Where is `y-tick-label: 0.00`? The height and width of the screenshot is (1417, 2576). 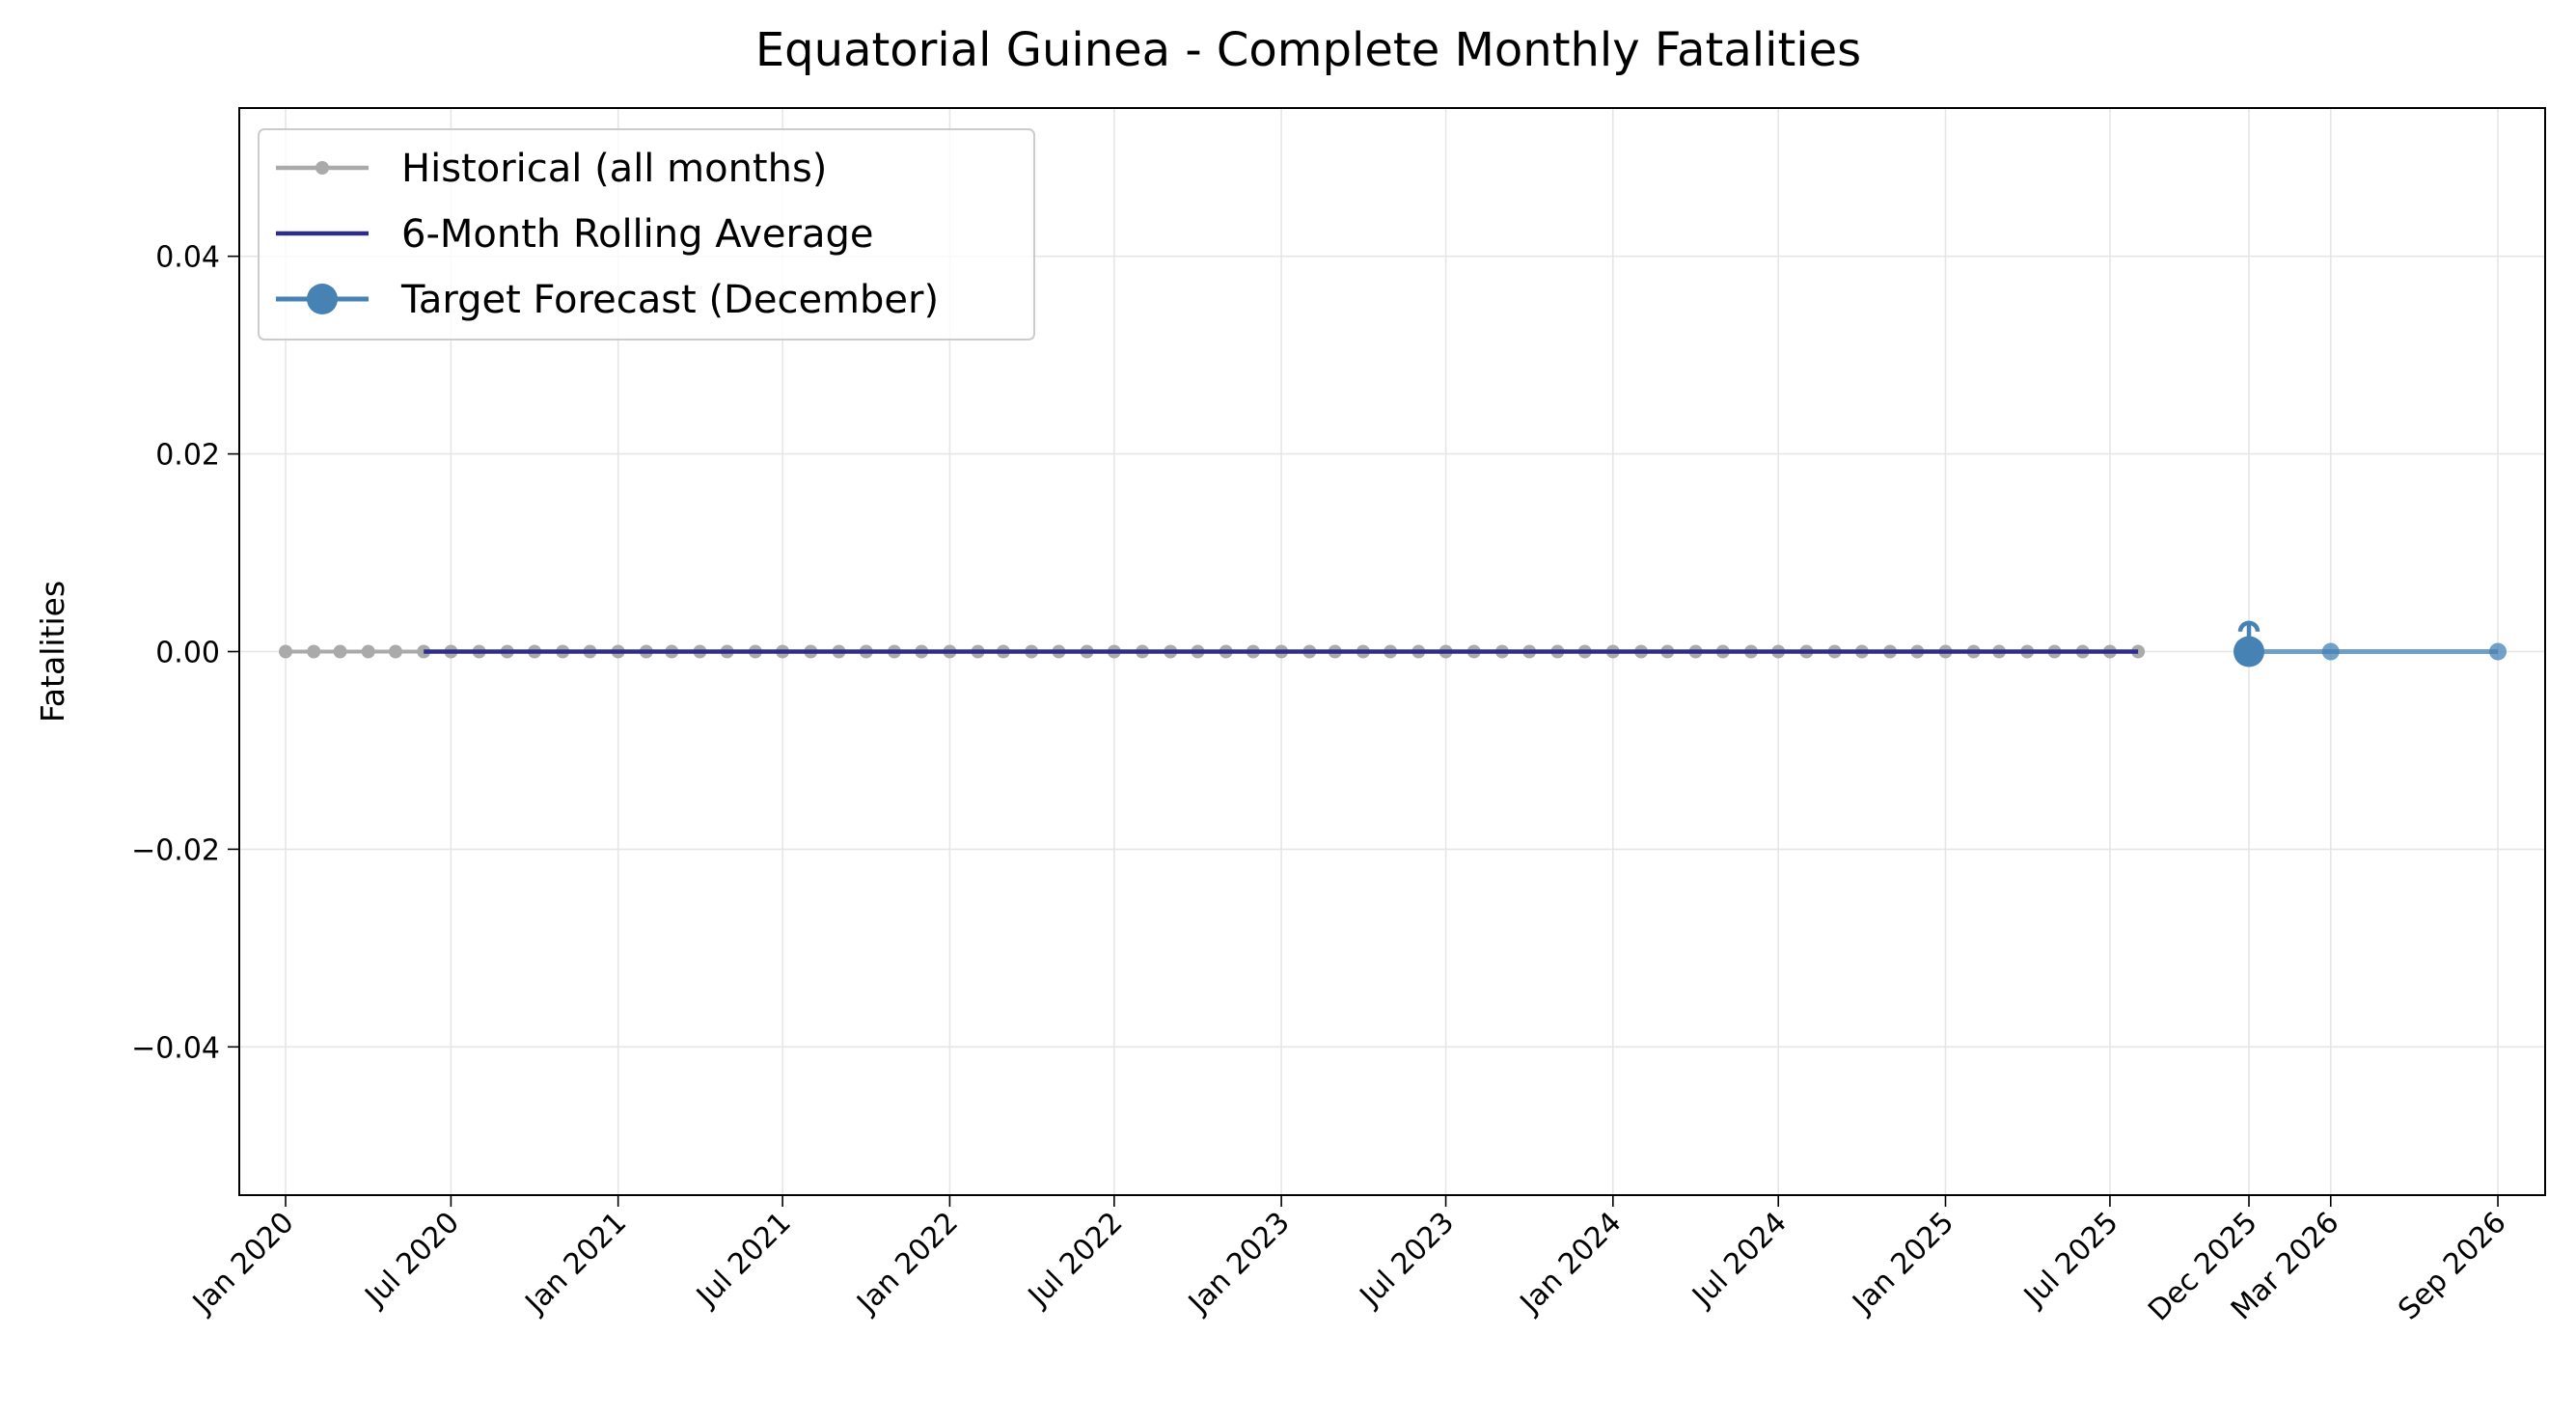 y-tick-label: 0.00 is located at coordinates (187, 653).